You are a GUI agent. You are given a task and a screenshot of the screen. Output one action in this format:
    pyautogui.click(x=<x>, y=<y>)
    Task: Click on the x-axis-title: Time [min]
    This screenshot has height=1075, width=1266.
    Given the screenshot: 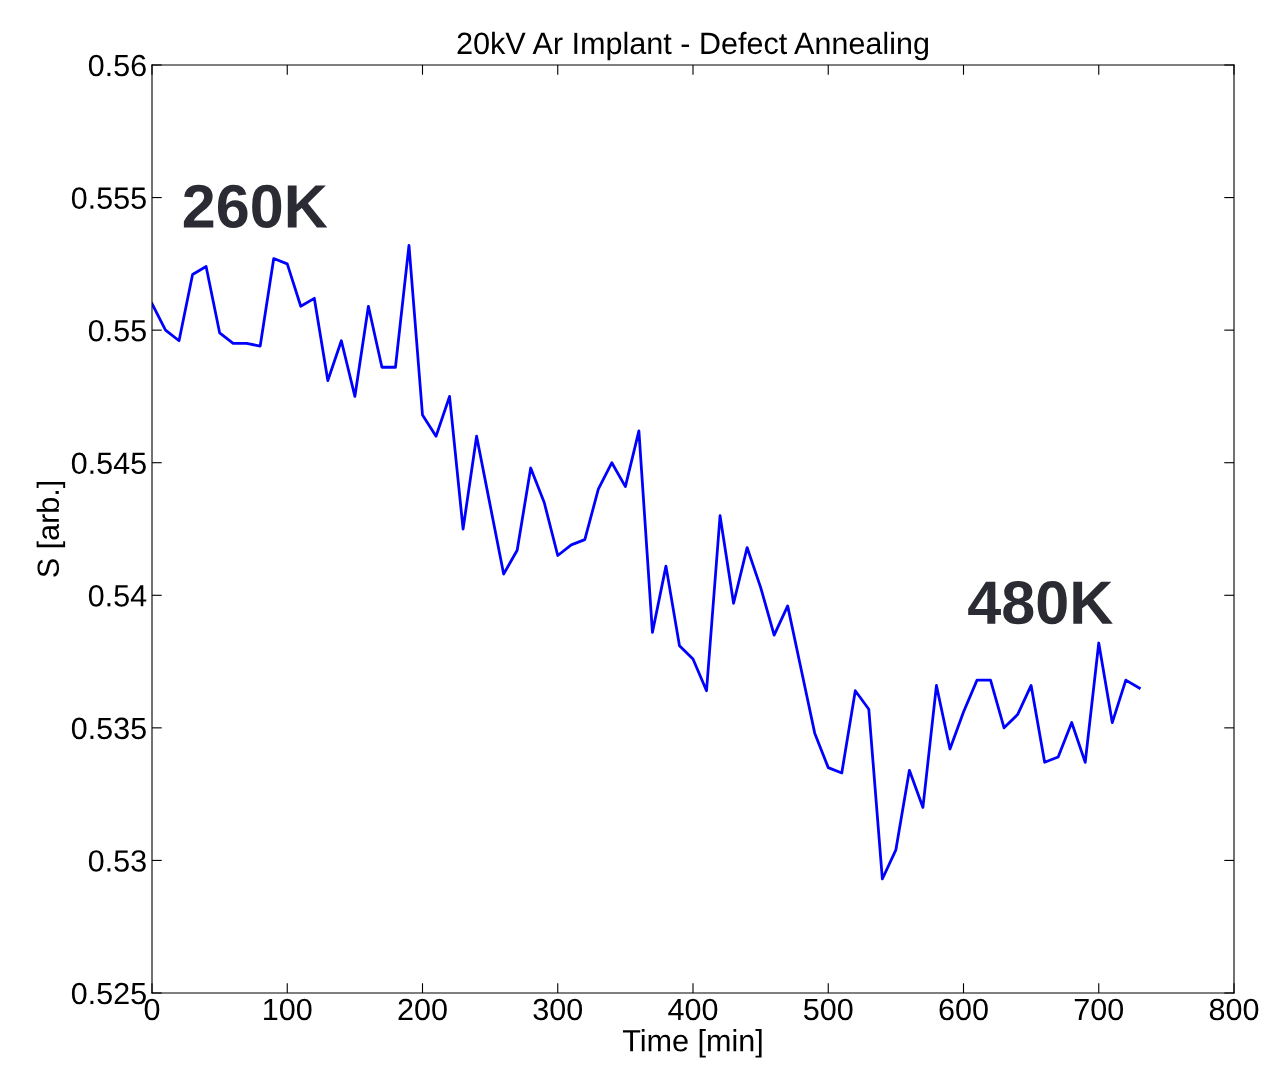 What is the action you would take?
    pyautogui.click(x=692, y=1043)
    